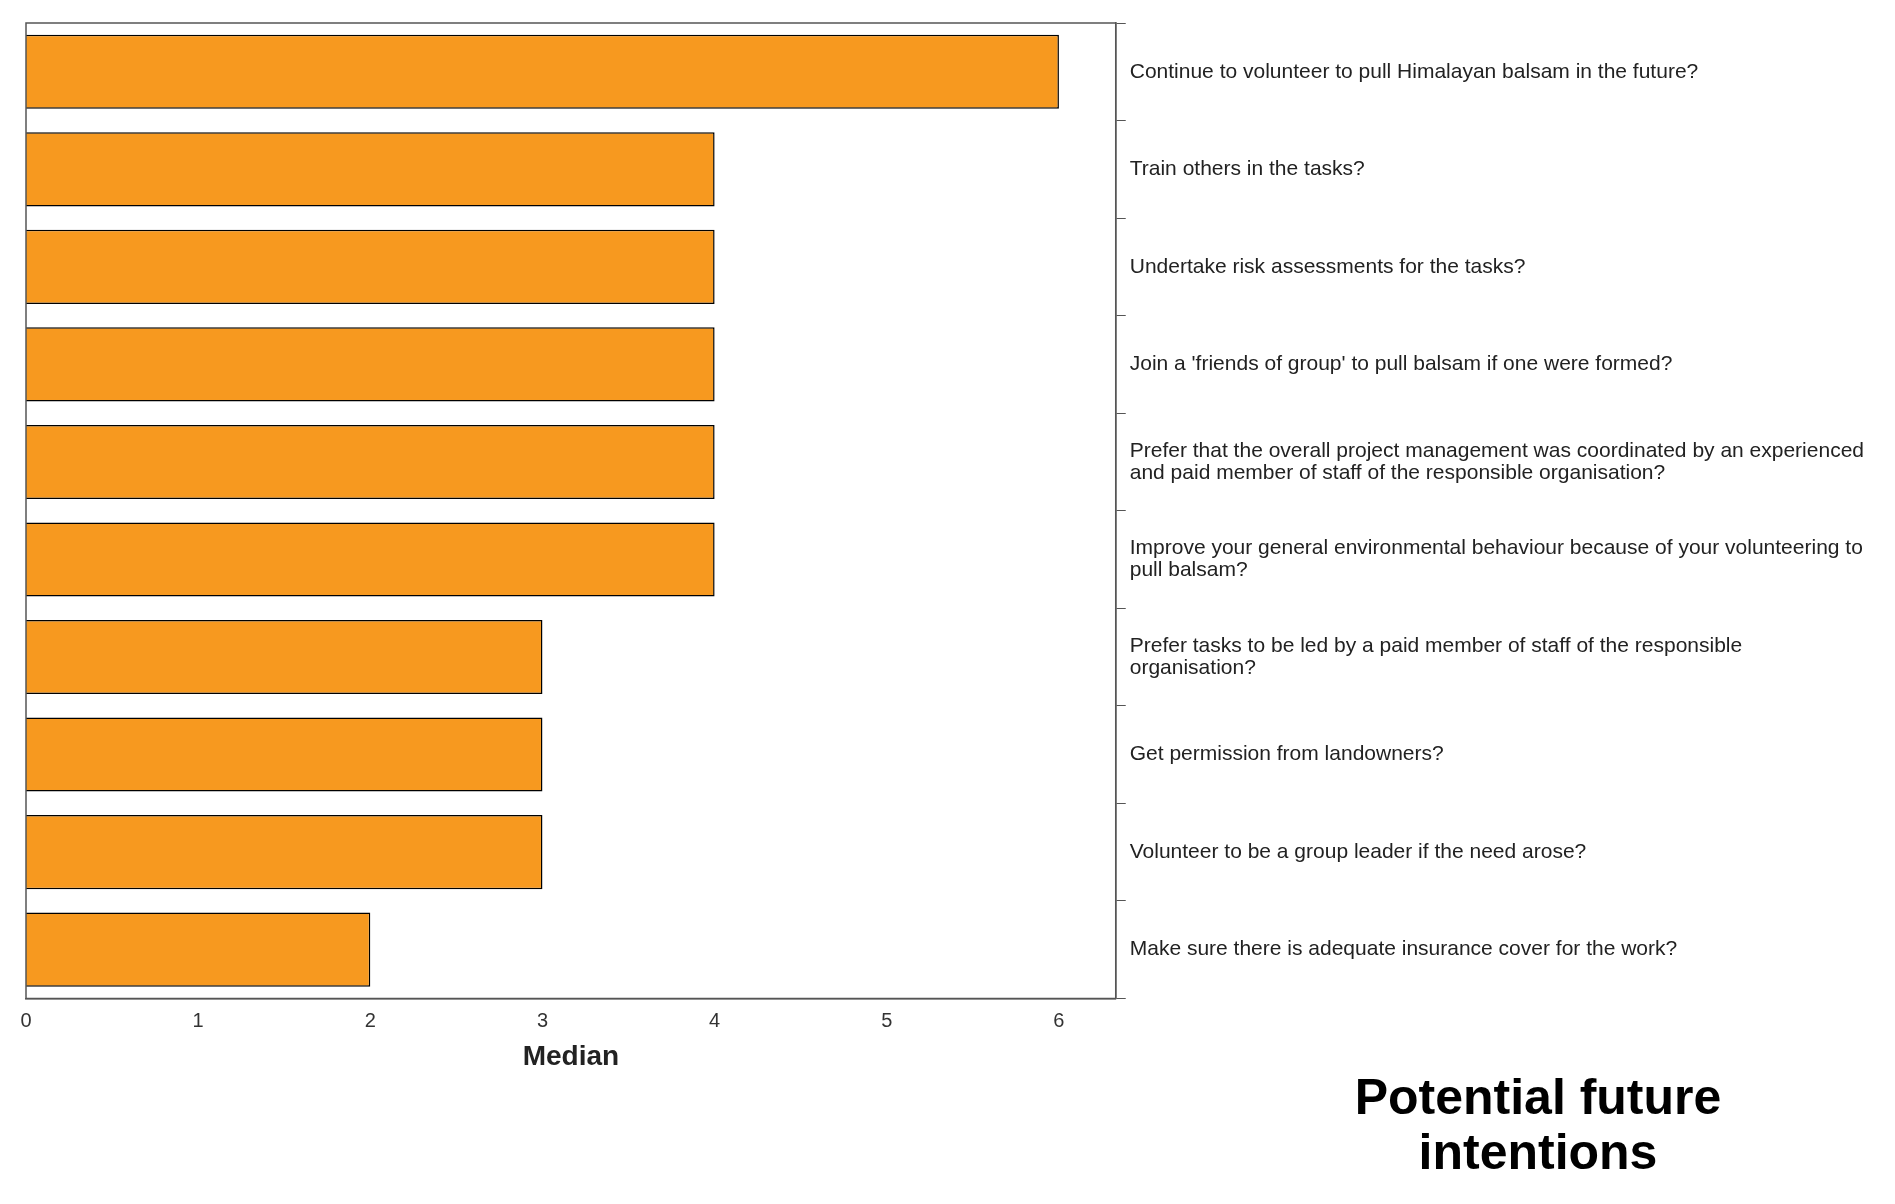  I want to click on x-tick-label: 3, so click(542, 1019).